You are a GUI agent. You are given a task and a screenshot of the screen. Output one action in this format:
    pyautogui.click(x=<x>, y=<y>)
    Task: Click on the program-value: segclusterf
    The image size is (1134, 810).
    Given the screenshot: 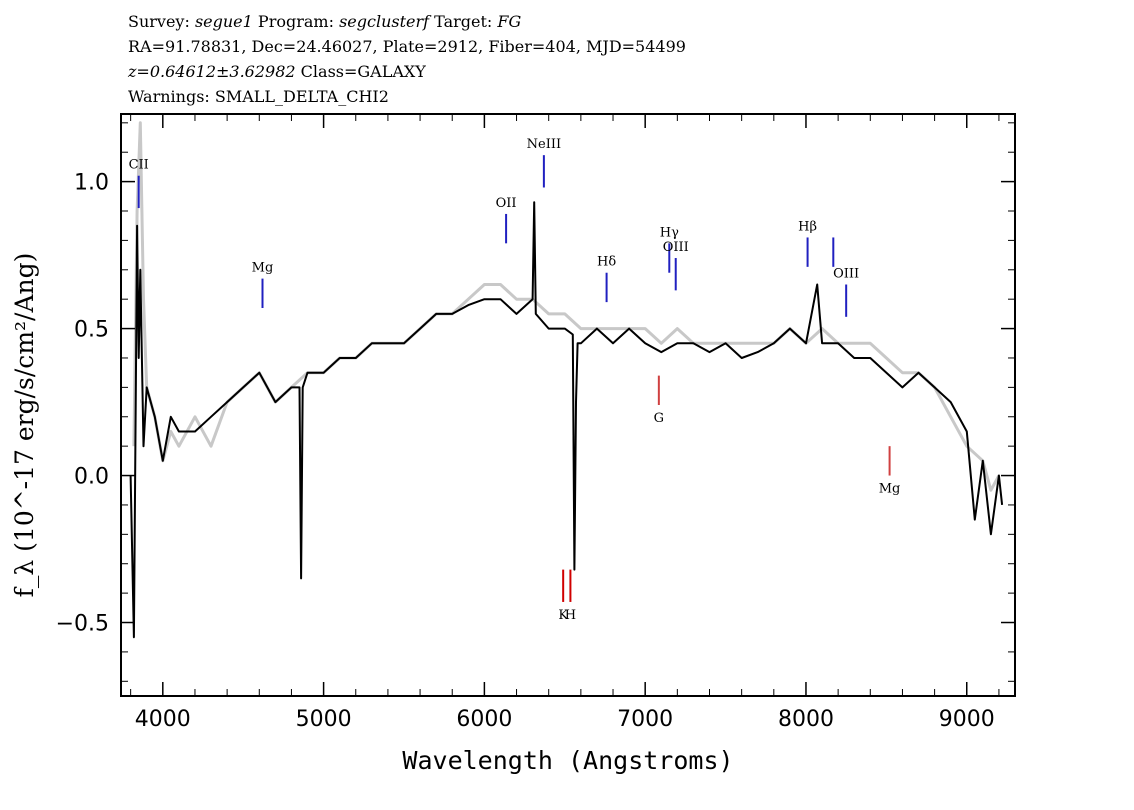 What is the action you would take?
    pyautogui.click(x=384, y=21)
    